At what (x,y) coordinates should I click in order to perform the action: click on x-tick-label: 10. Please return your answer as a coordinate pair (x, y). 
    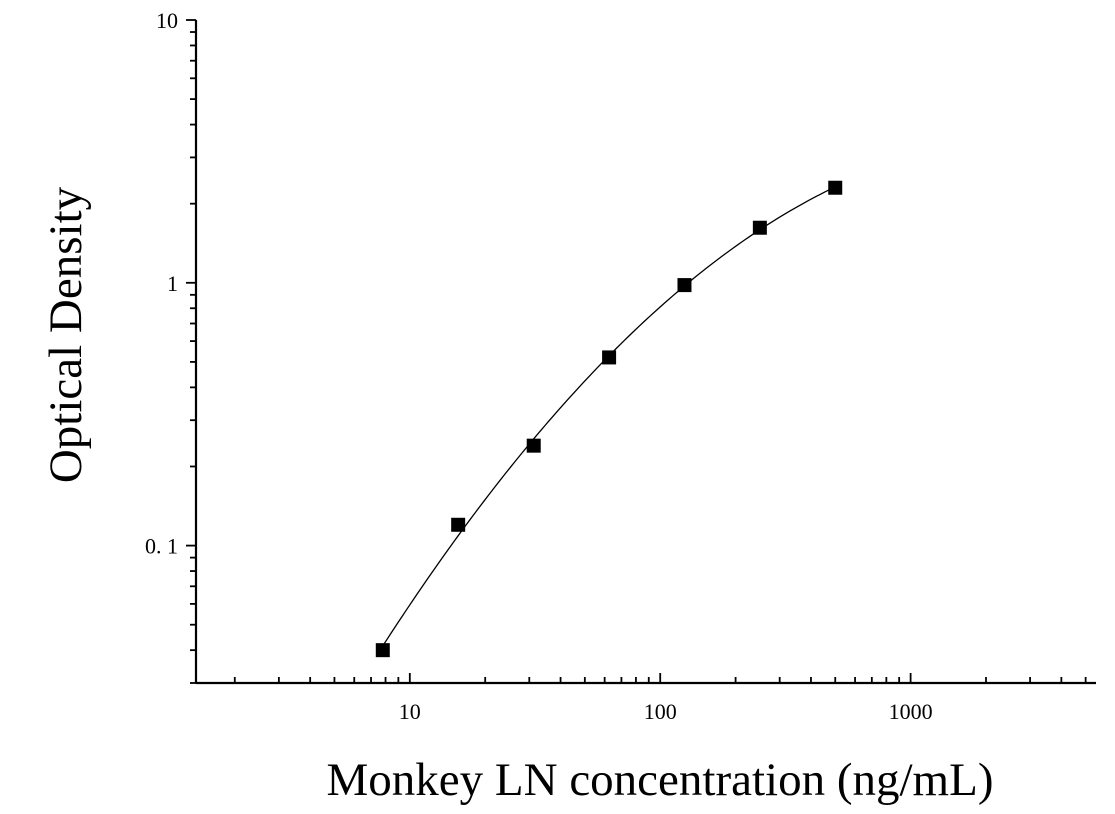
    Looking at the image, I should click on (410, 711).